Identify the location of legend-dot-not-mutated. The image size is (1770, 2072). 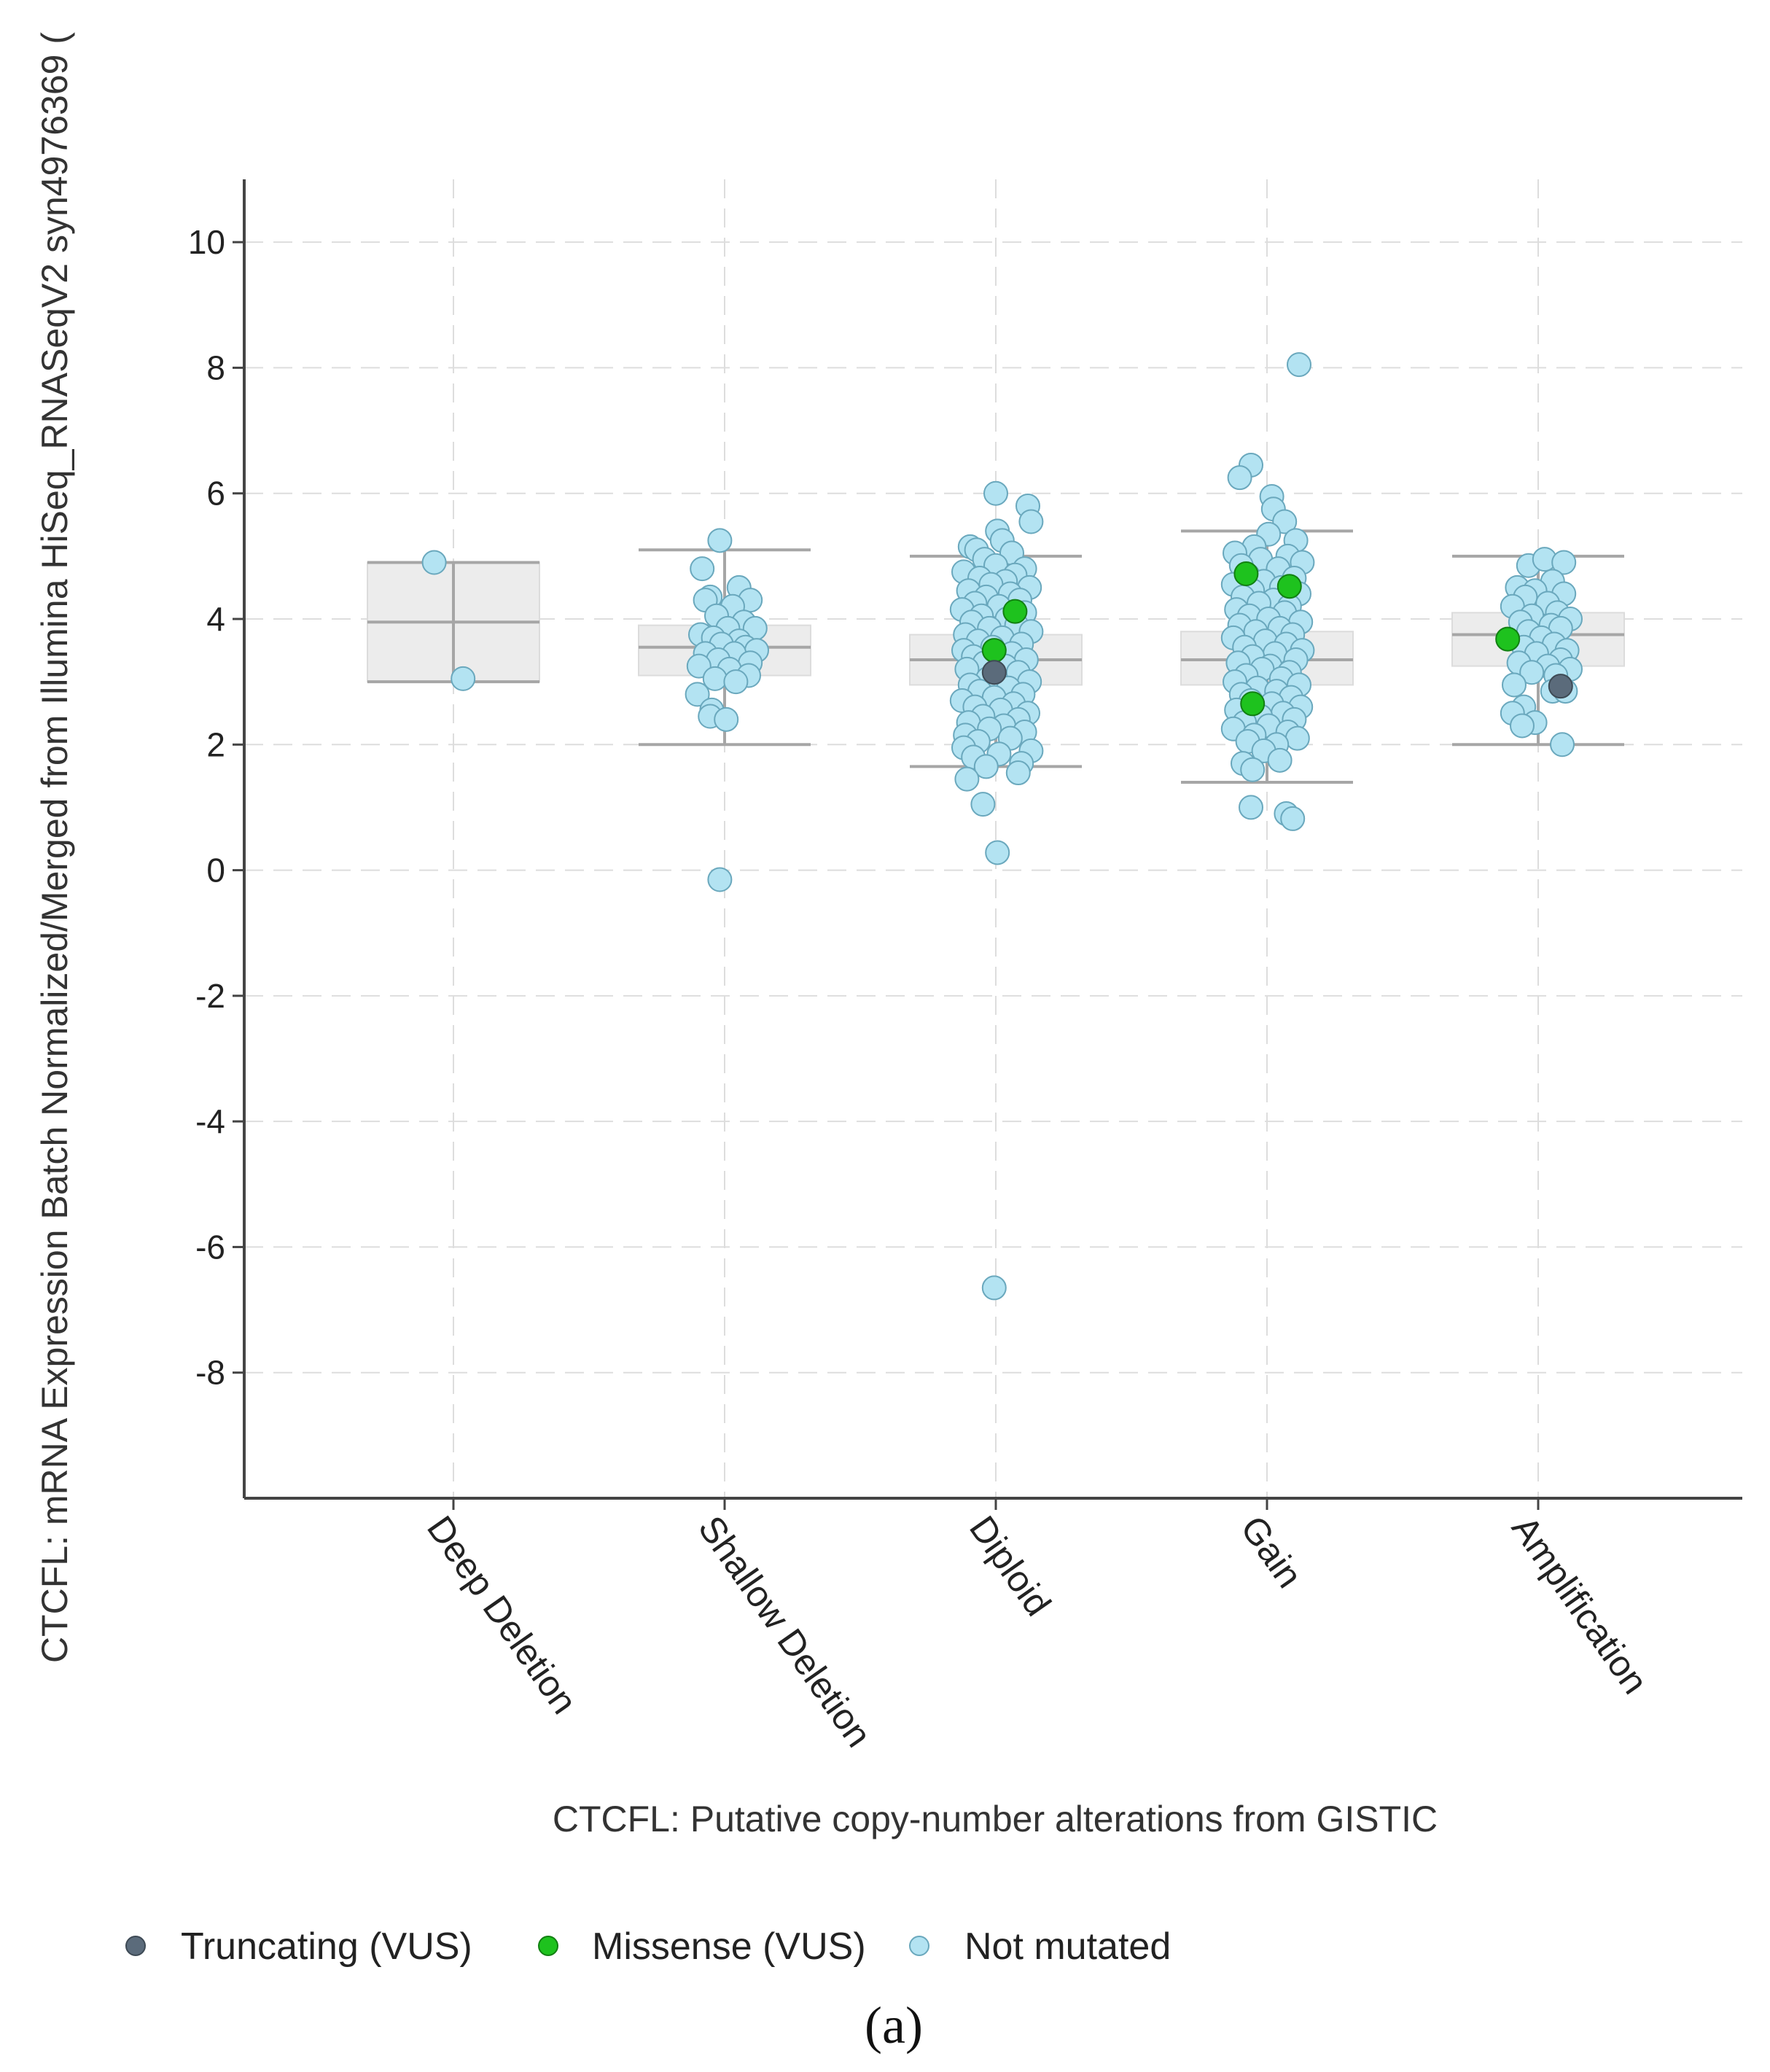
(919, 1946).